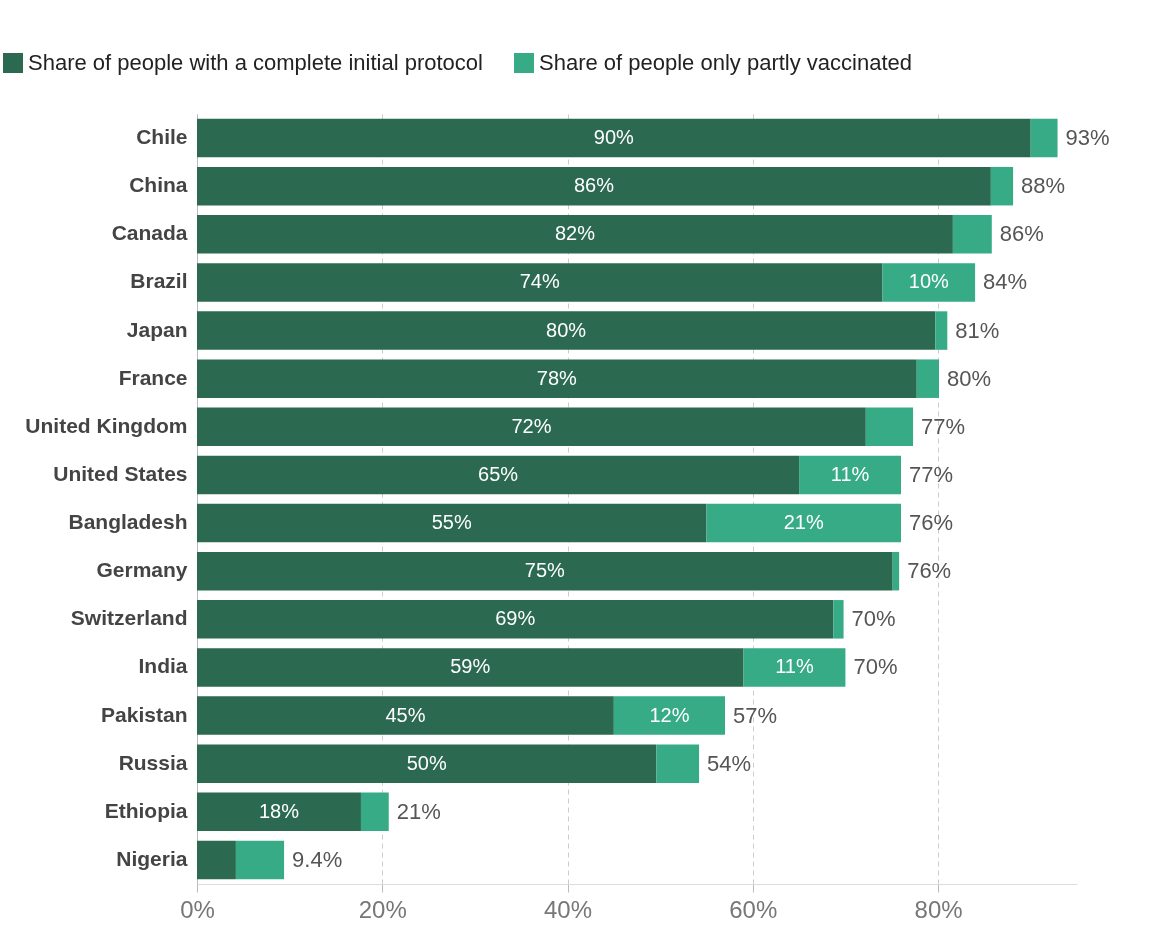  I want to click on data-label: 21%, so click(803, 522).